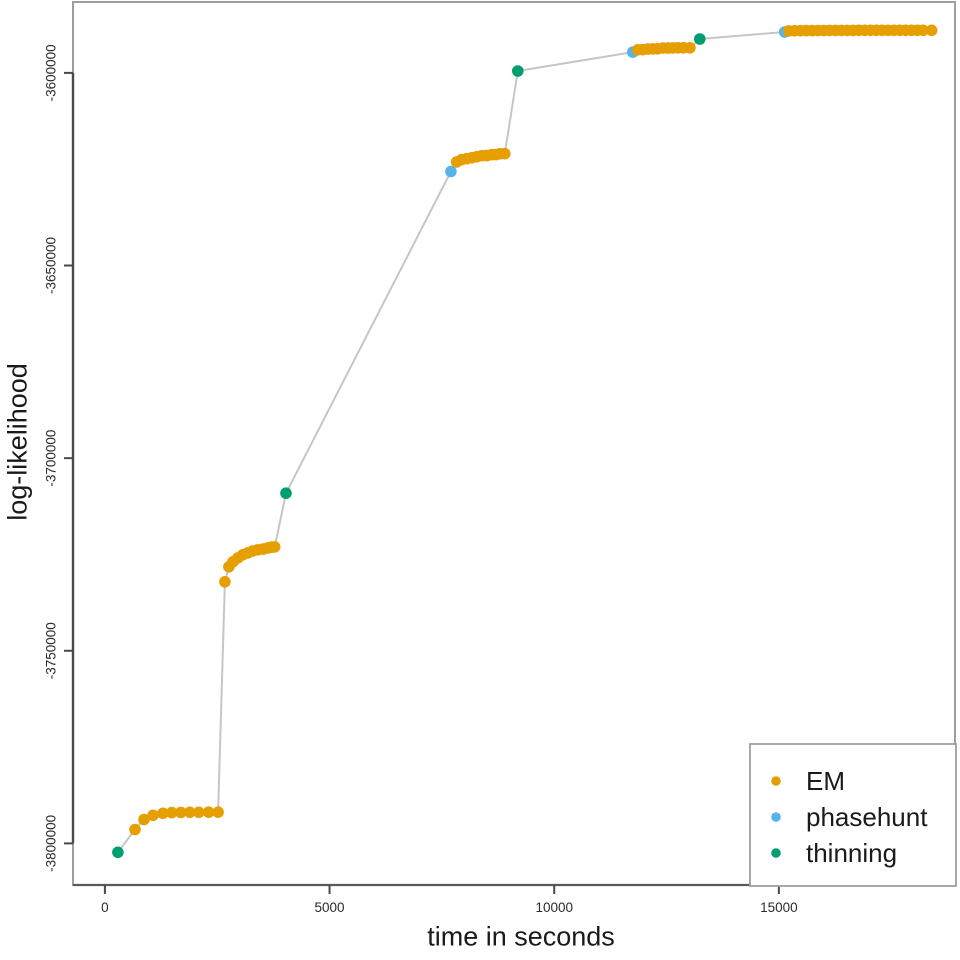 Image resolution: width=960 pixels, height=960 pixels. What do you see at coordinates (105, 907) in the screenshot?
I see `x-tick-label: 0` at bounding box center [105, 907].